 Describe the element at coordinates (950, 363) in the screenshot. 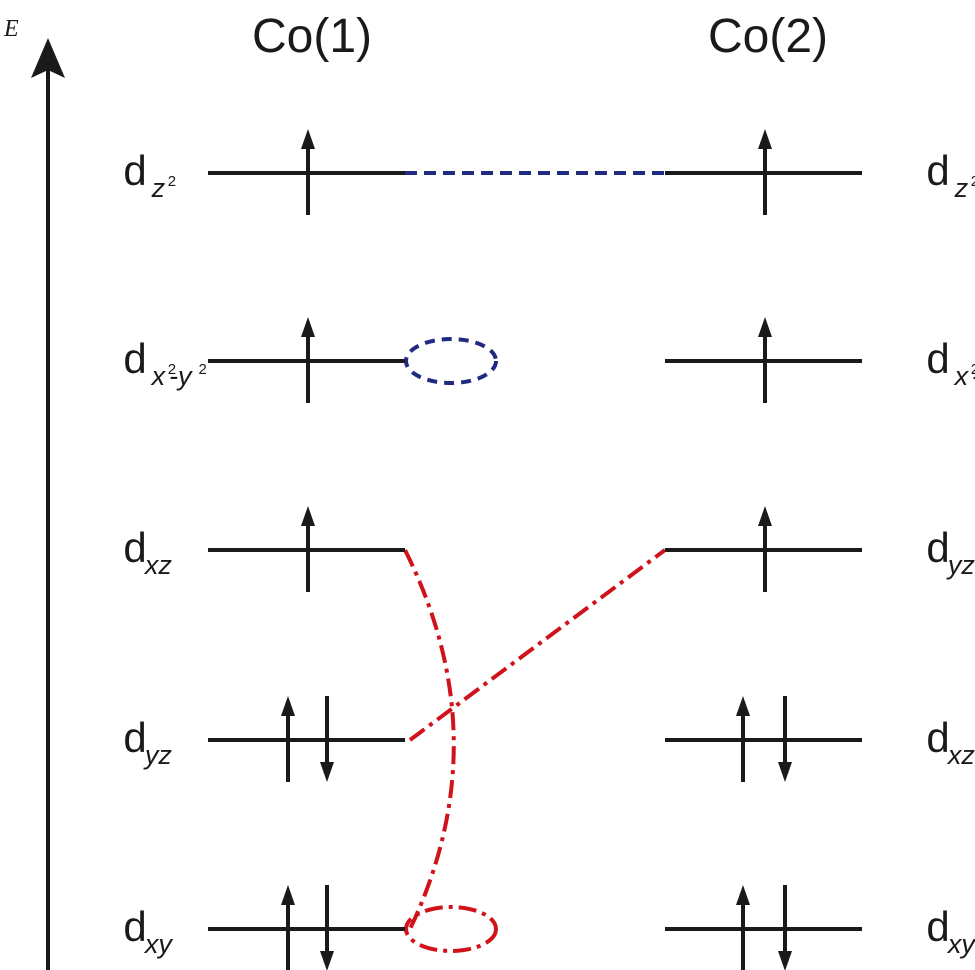

I see `orbital-label: dx2-y2` at that location.